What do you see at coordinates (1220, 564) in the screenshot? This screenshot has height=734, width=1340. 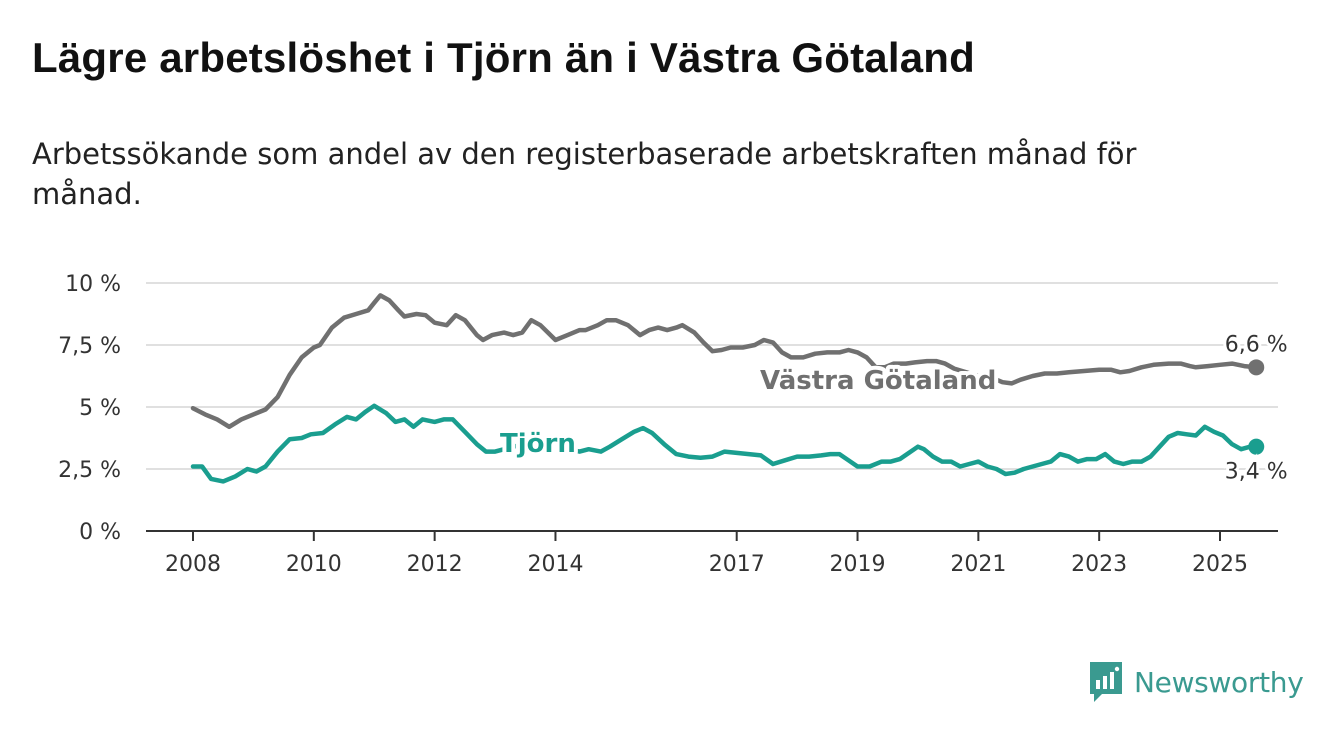 I see `x-tick-label: 2025` at bounding box center [1220, 564].